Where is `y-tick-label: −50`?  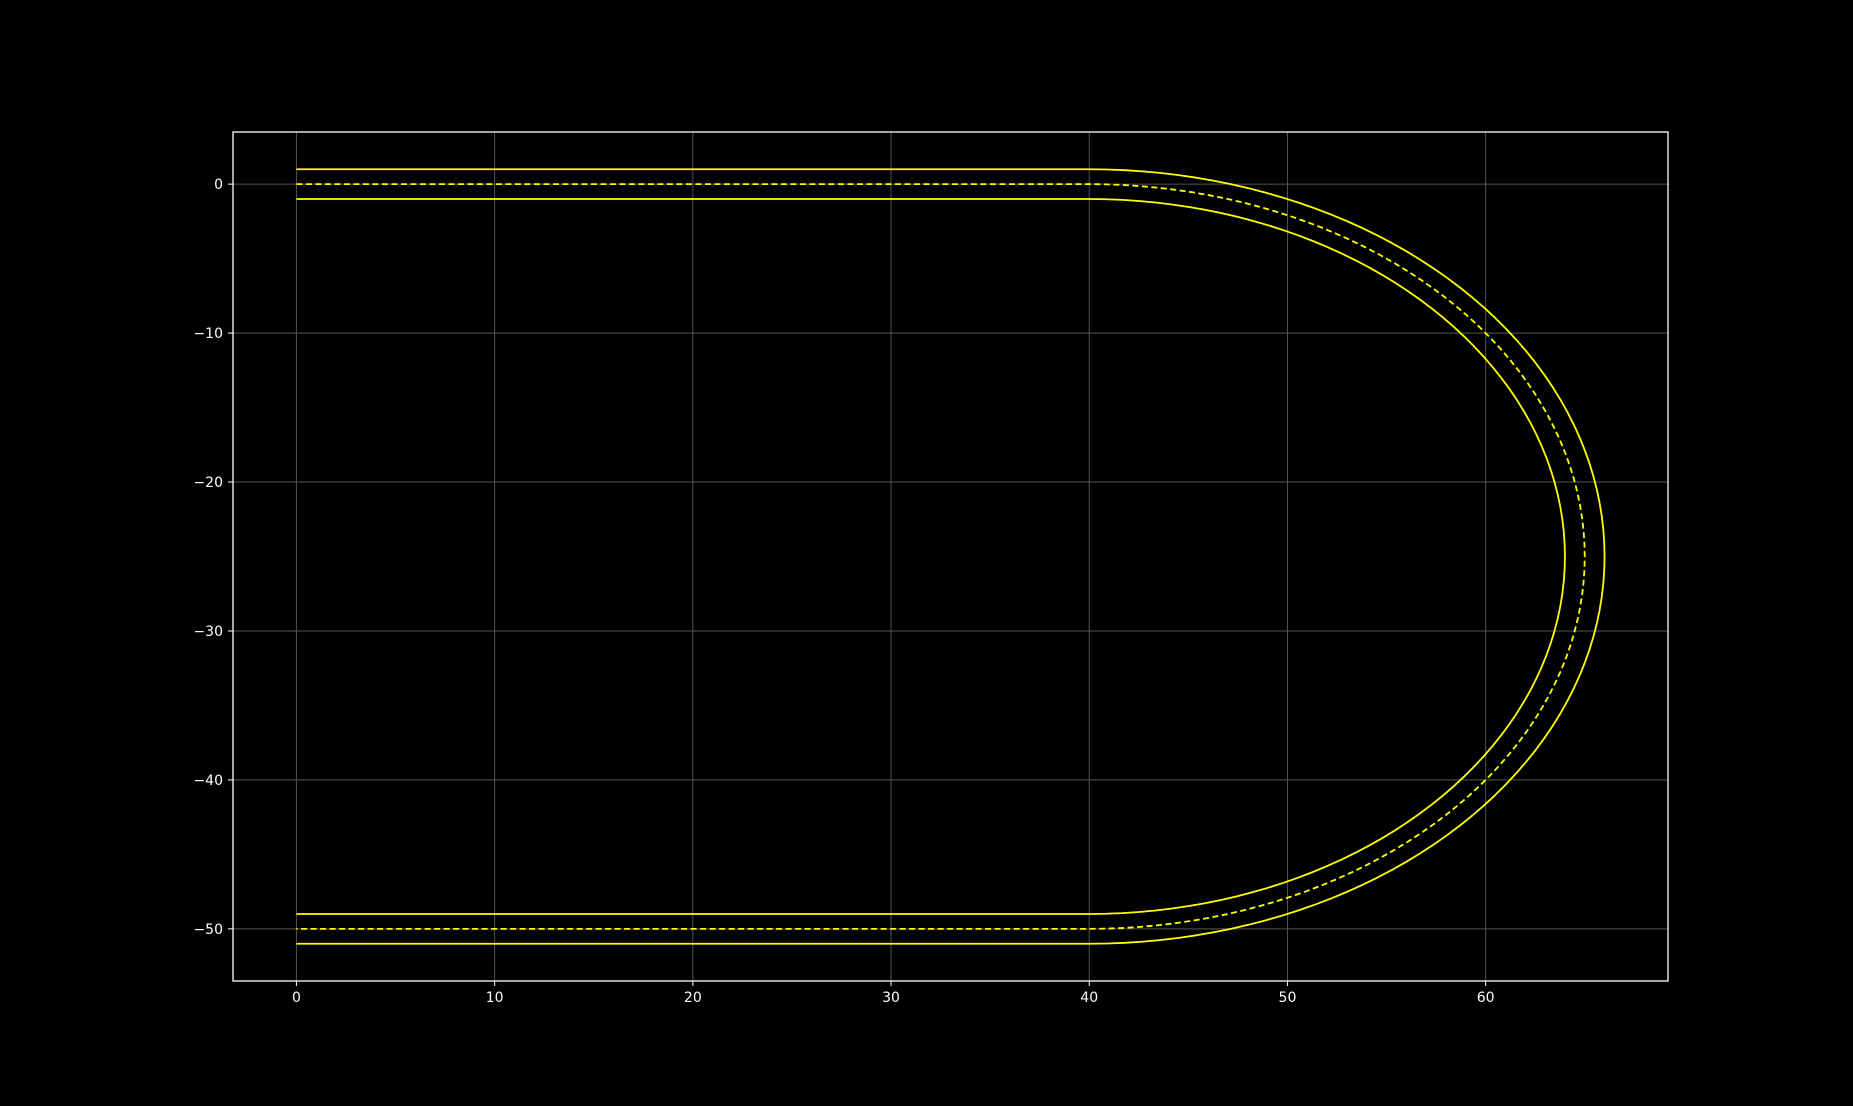
y-tick-label: −50 is located at coordinates (208, 930).